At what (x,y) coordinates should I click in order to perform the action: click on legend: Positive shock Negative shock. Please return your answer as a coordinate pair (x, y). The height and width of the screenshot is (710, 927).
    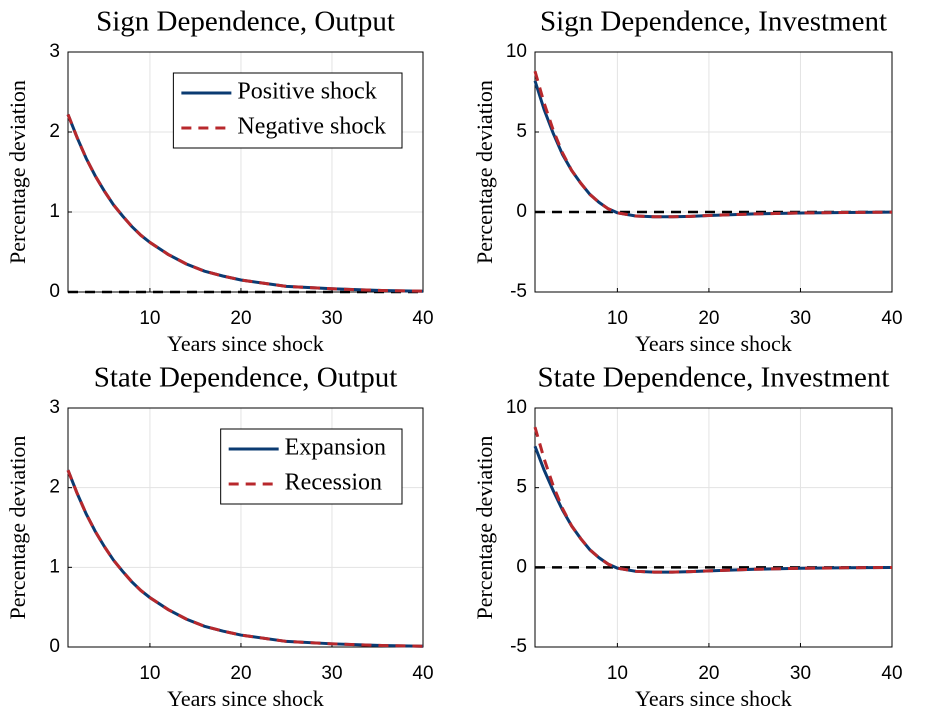
    Looking at the image, I should click on (287, 110).